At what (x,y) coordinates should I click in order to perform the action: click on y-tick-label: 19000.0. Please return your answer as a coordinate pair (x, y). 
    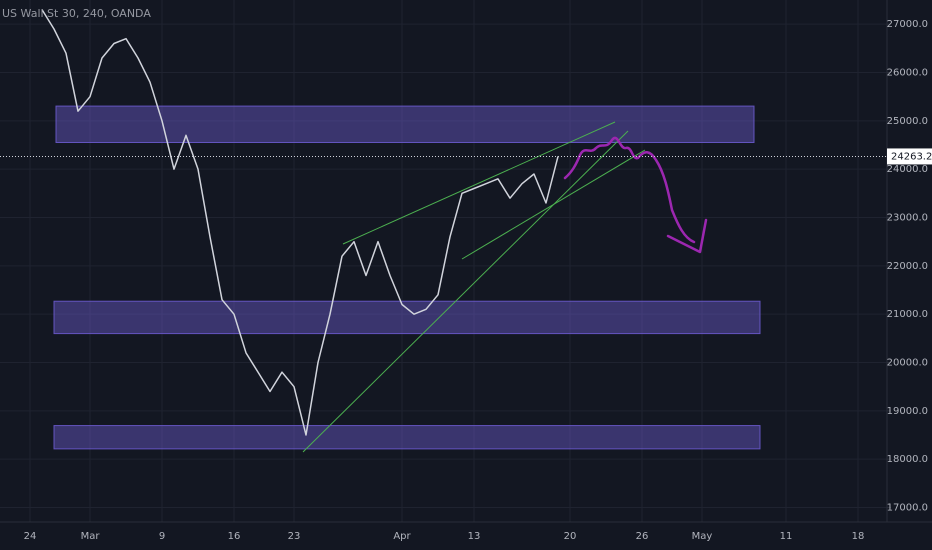
    Looking at the image, I should click on (907, 411).